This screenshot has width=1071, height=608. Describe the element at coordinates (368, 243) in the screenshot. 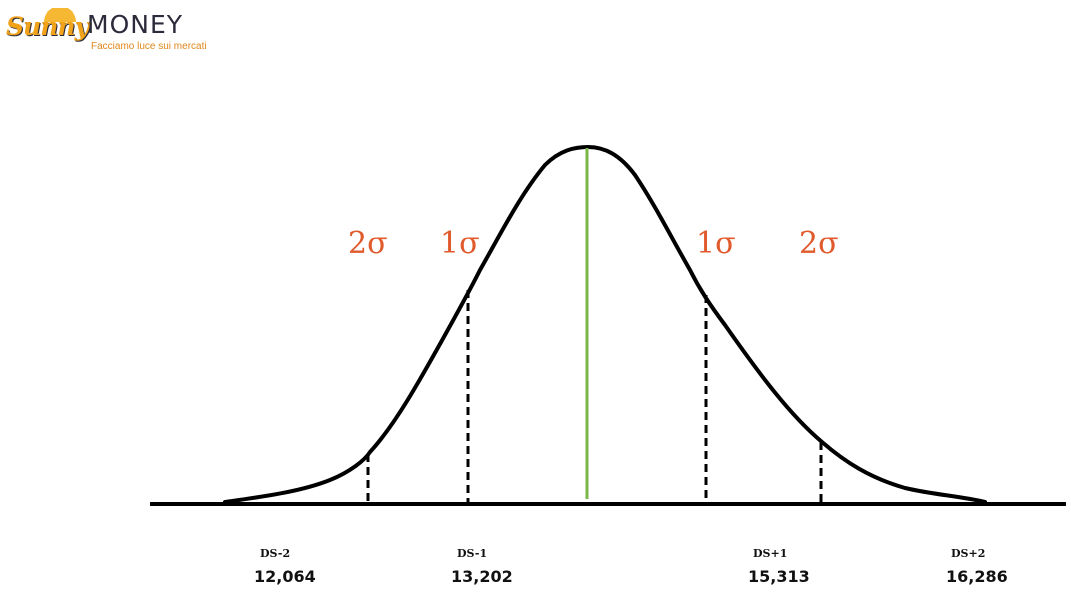

I see `sigma-label-left-2: 2σ` at that location.